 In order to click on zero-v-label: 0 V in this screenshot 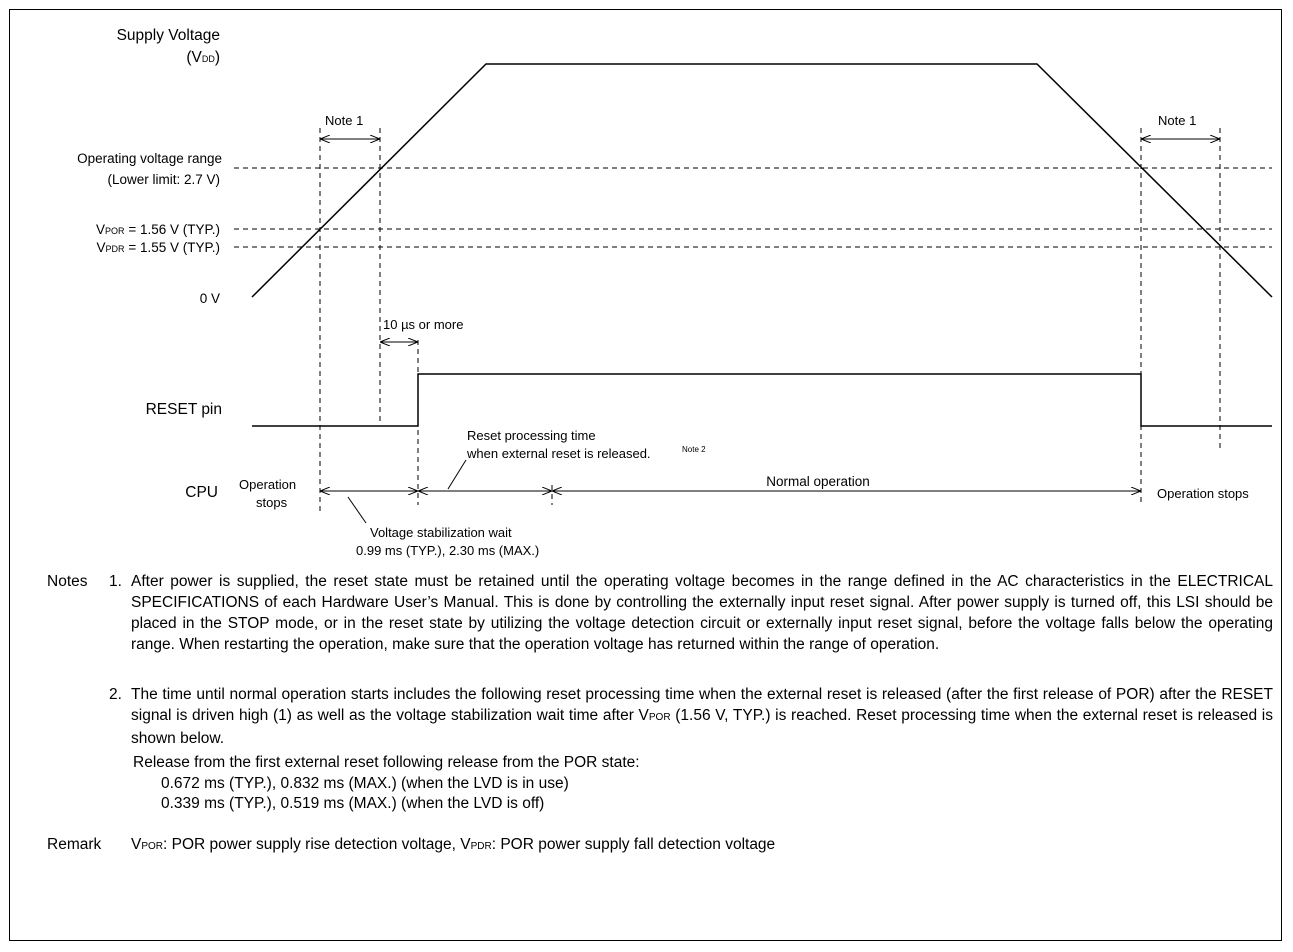, I will do `click(210, 298)`.